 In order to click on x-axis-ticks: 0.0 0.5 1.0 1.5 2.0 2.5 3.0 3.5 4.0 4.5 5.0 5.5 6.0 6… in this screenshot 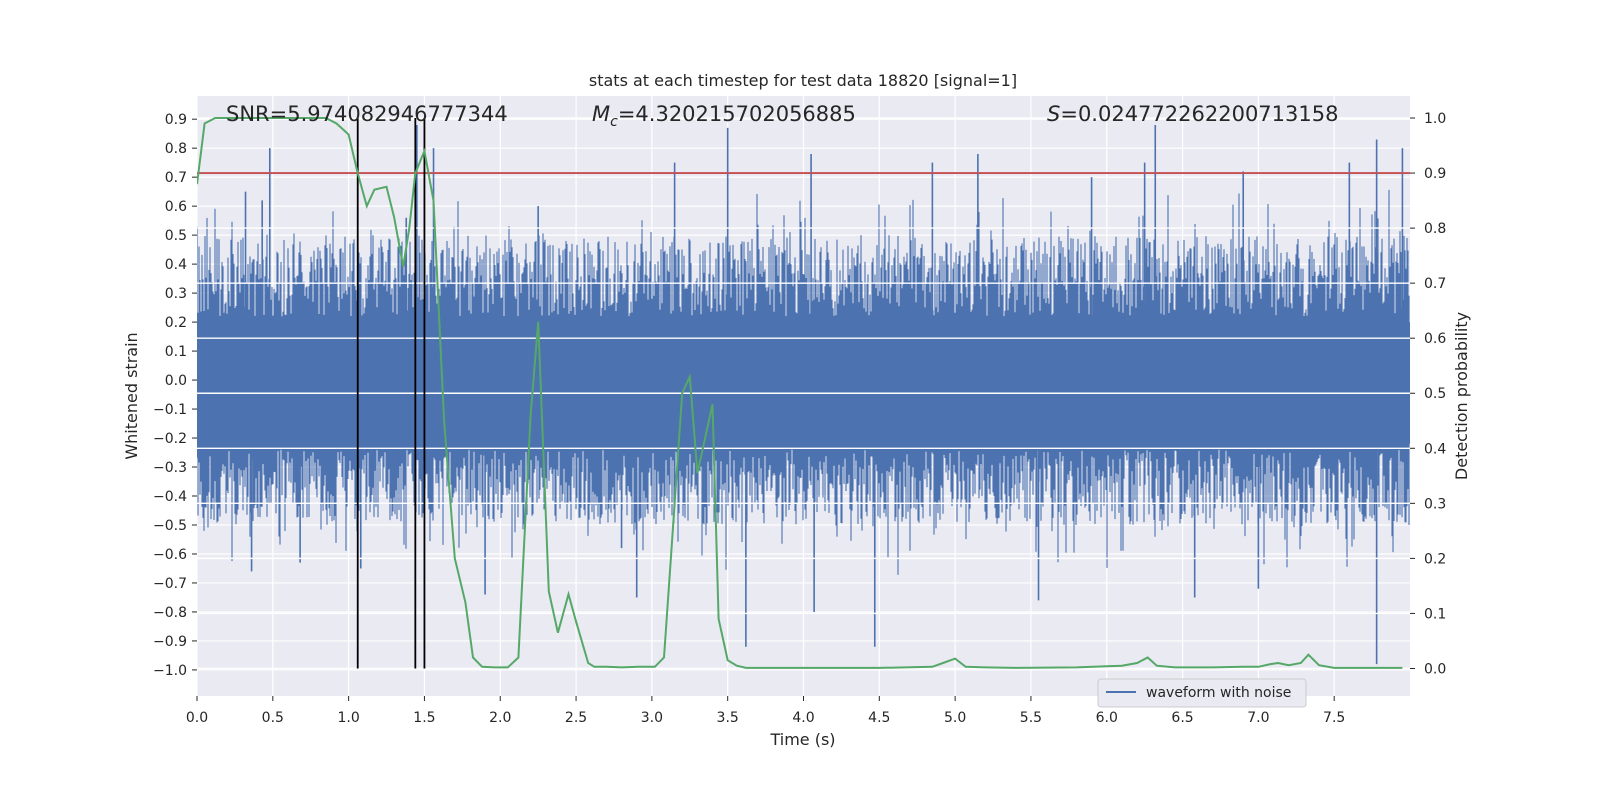, I will do `click(765, 711)`.